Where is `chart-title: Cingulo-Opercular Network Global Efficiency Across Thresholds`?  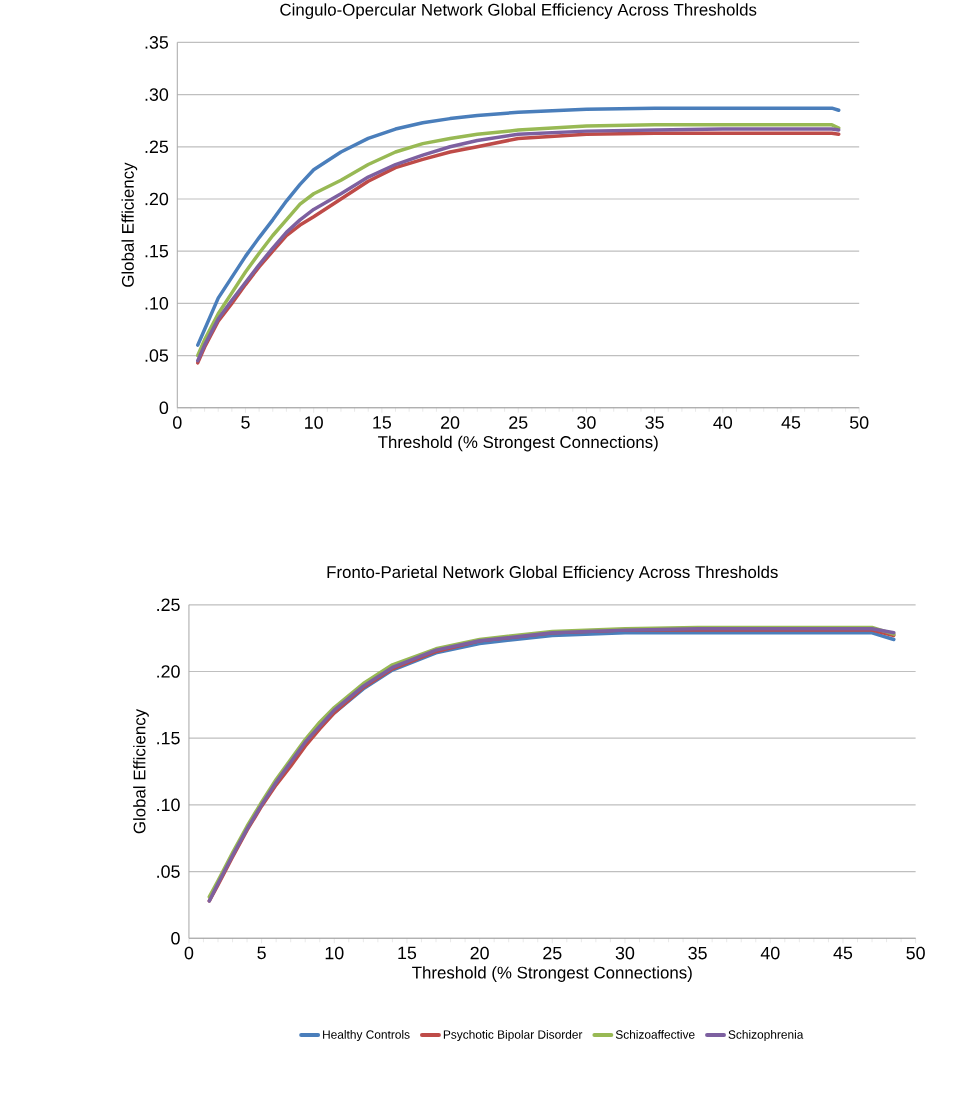
chart-title: Cingulo-Opercular Network Global Efficiency Across Thresholds is located at coordinates (518, 11).